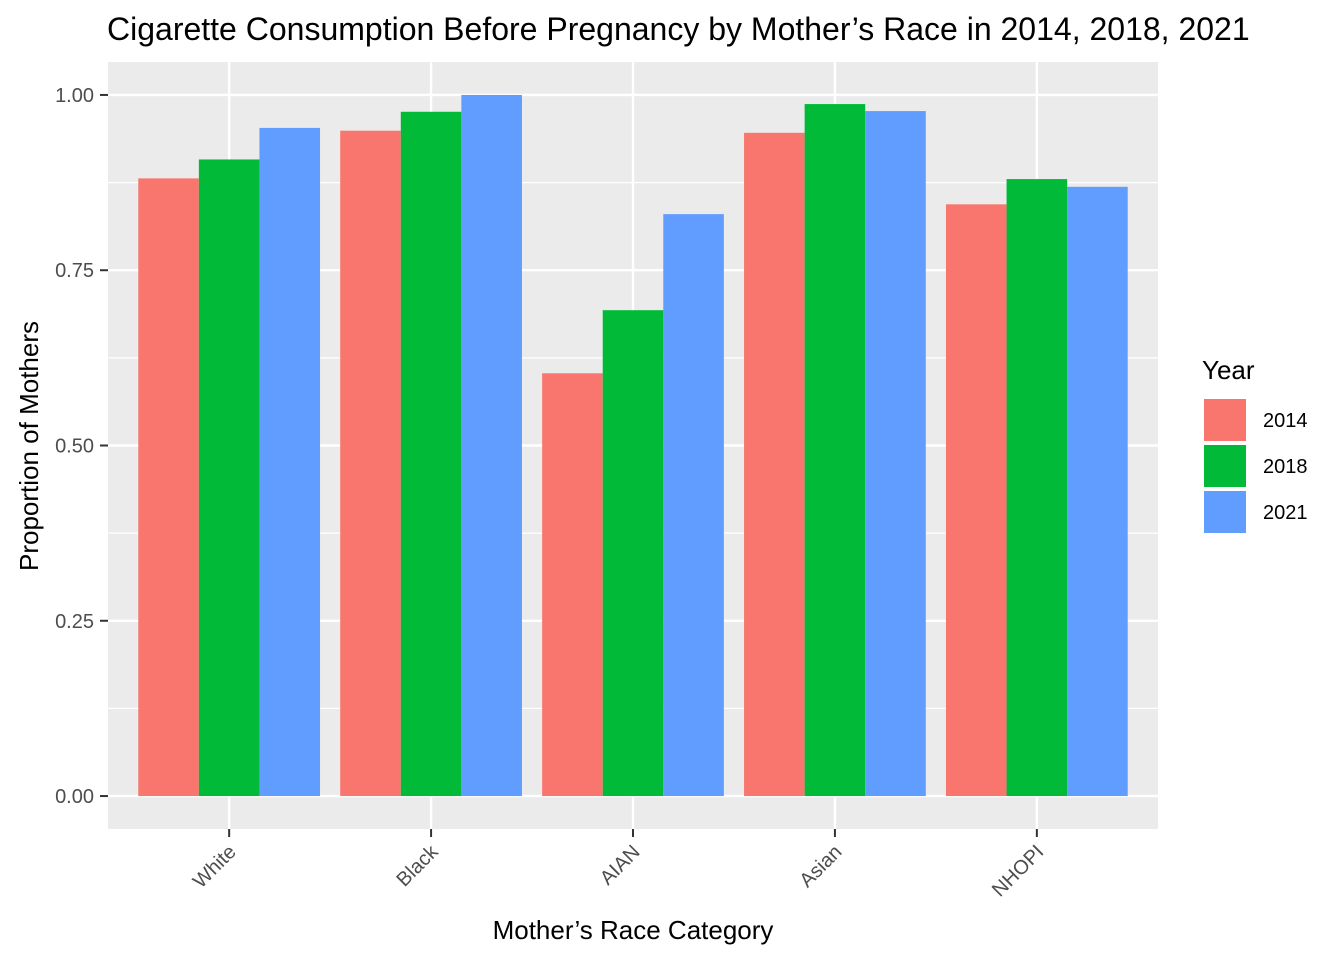 This screenshot has height=960, width=1344. What do you see at coordinates (290, 462) in the screenshot?
I see `bar-white-2021` at bounding box center [290, 462].